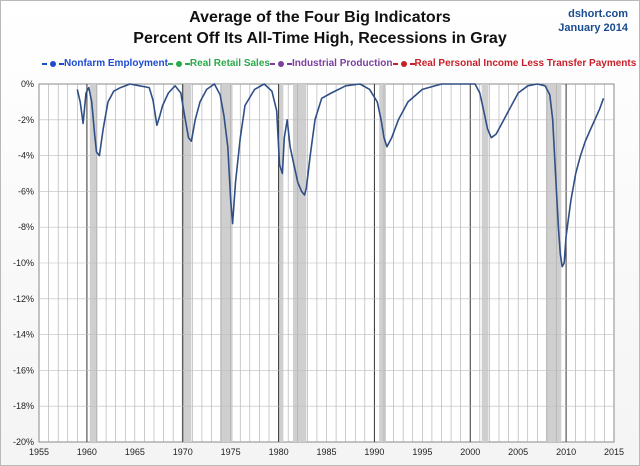  I want to click on y-tick-label: -2%, so click(26, 120).